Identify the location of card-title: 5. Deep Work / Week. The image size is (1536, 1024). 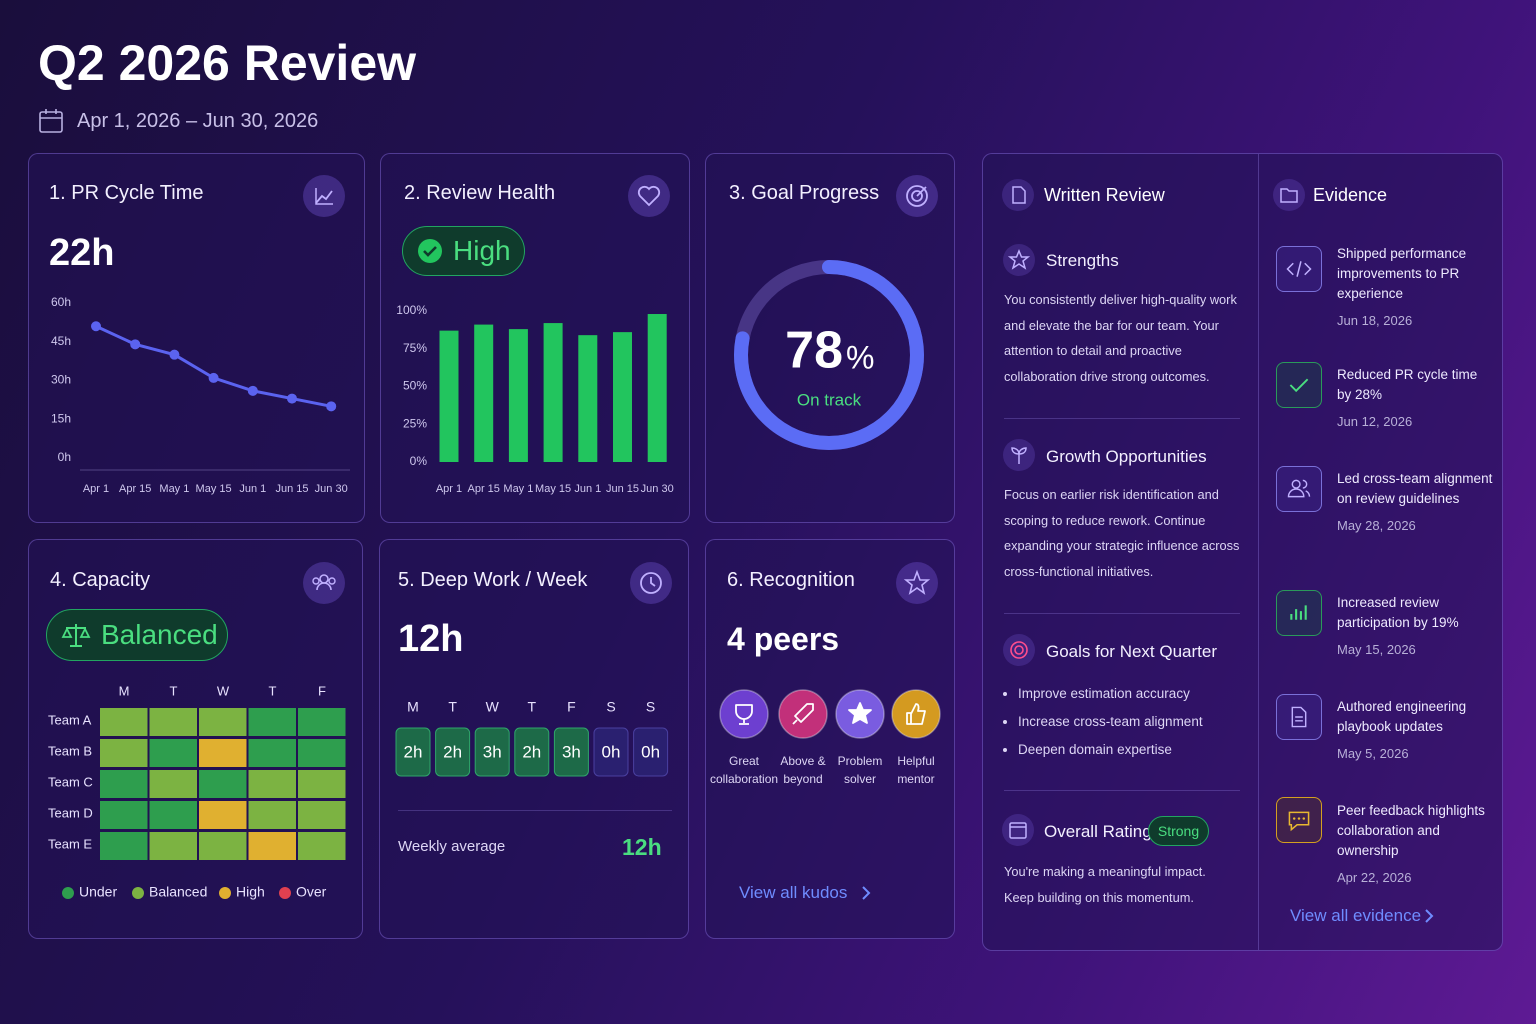
(493, 580).